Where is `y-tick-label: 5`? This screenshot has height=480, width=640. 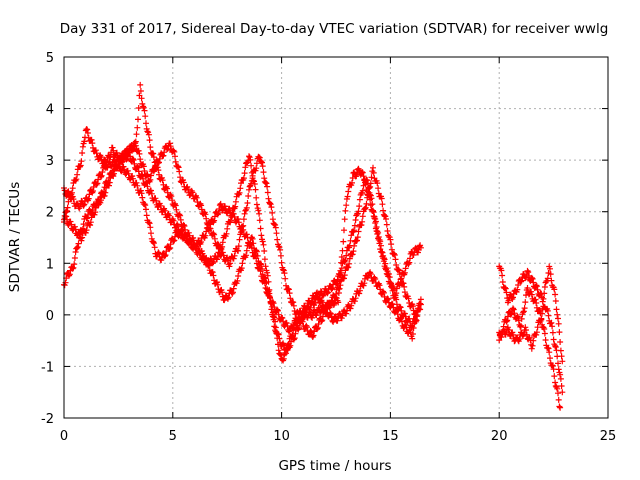 y-tick-label: 5 is located at coordinates (50, 58).